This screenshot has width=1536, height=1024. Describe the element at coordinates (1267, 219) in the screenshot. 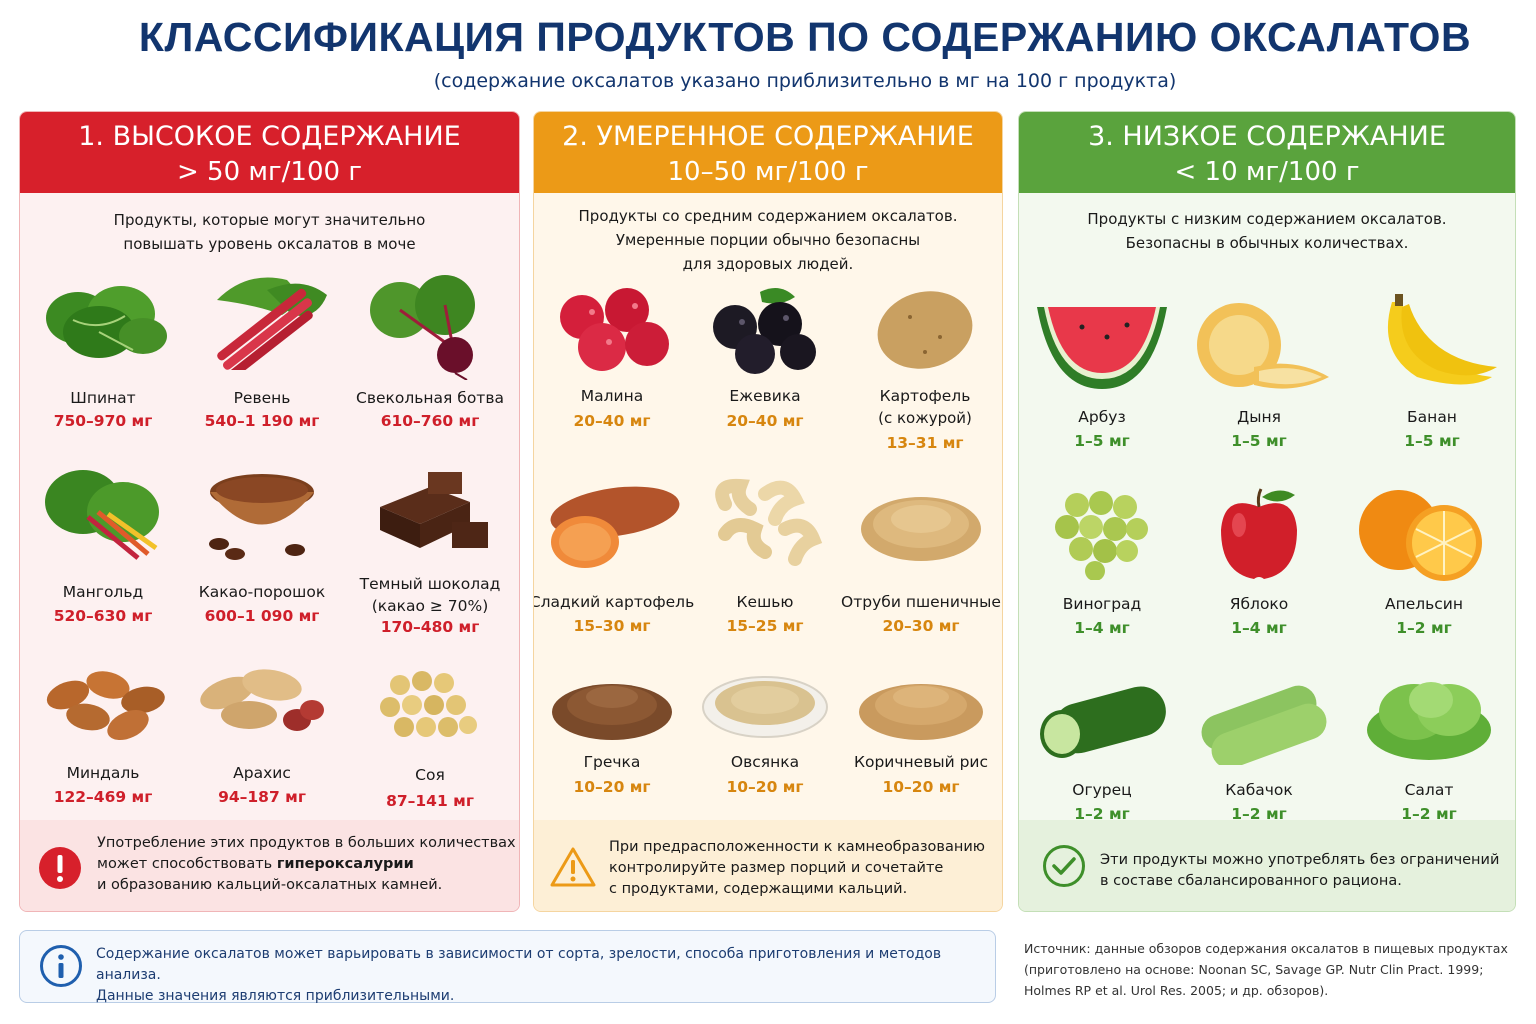

I see `description-line: Продукты с низким содержанием оксалатов.` at that location.